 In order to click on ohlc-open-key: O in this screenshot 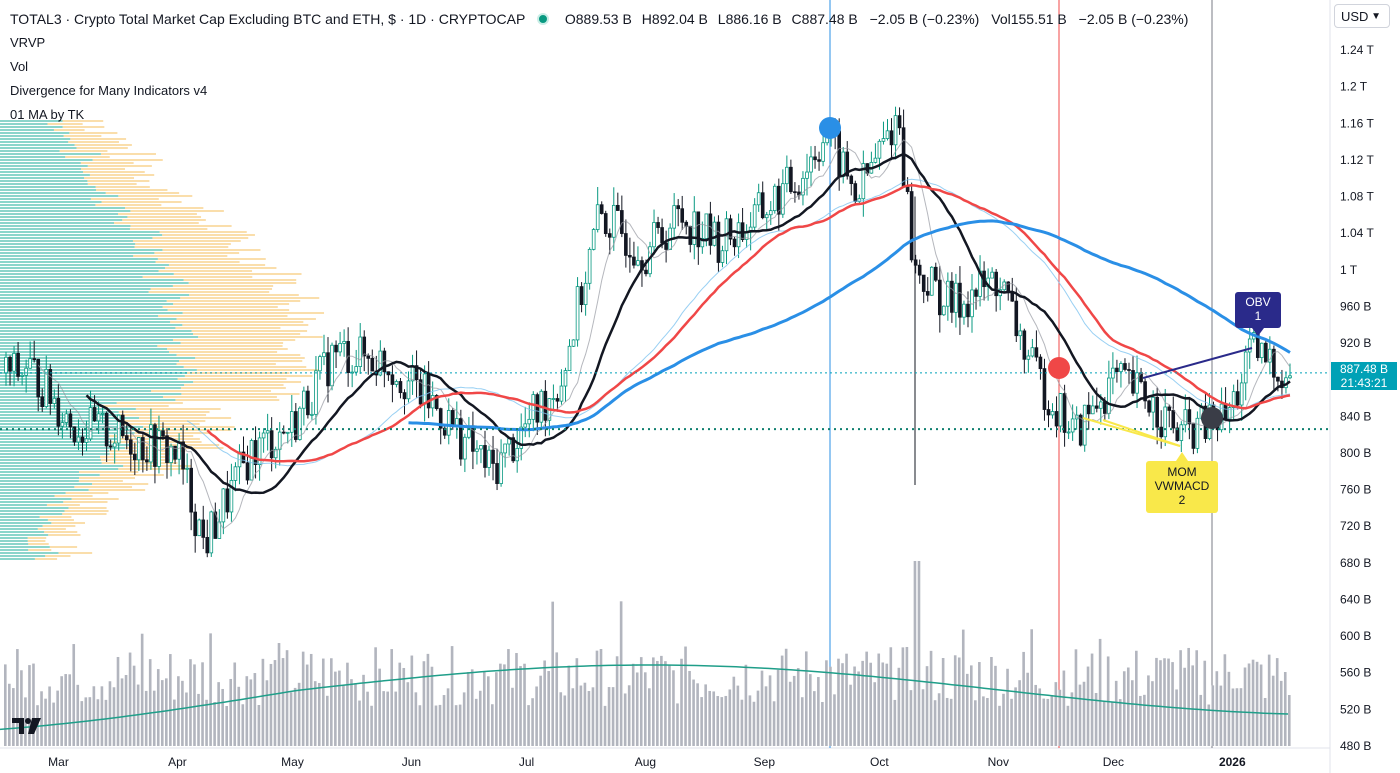, I will do `click(570, 19)`.